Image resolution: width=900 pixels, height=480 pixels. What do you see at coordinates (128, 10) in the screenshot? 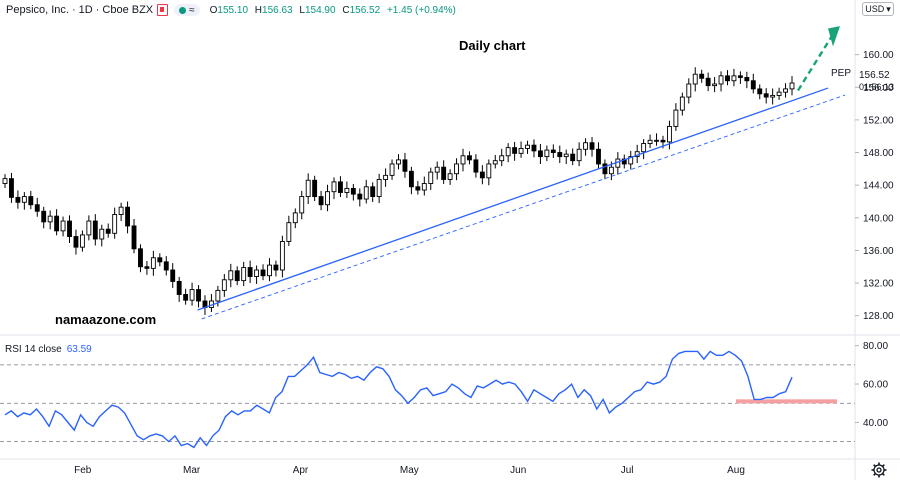
I see `exchange-label: Cboe BZX` at bounding box center [128, 10].